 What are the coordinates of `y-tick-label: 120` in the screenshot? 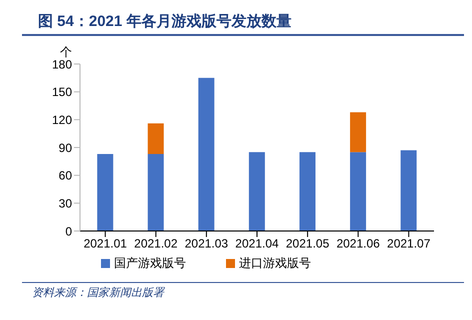 It's located at (62, 119).